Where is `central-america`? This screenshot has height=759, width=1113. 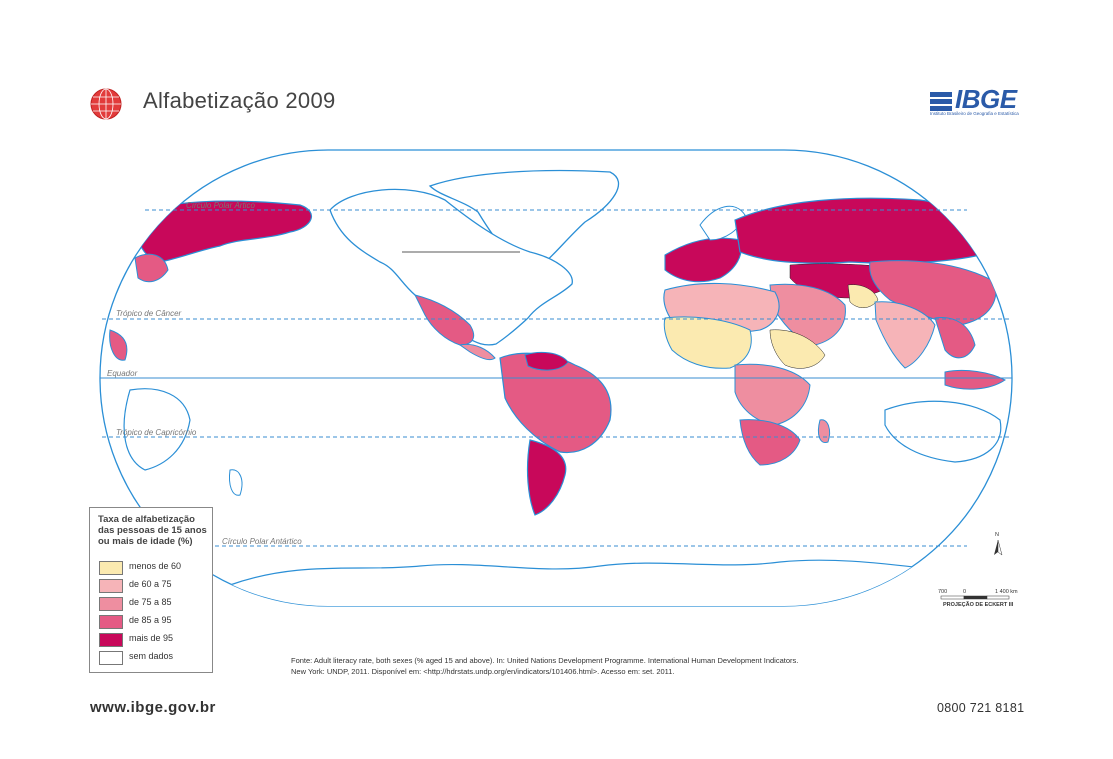
central-america is located at coordinates (477, 352).